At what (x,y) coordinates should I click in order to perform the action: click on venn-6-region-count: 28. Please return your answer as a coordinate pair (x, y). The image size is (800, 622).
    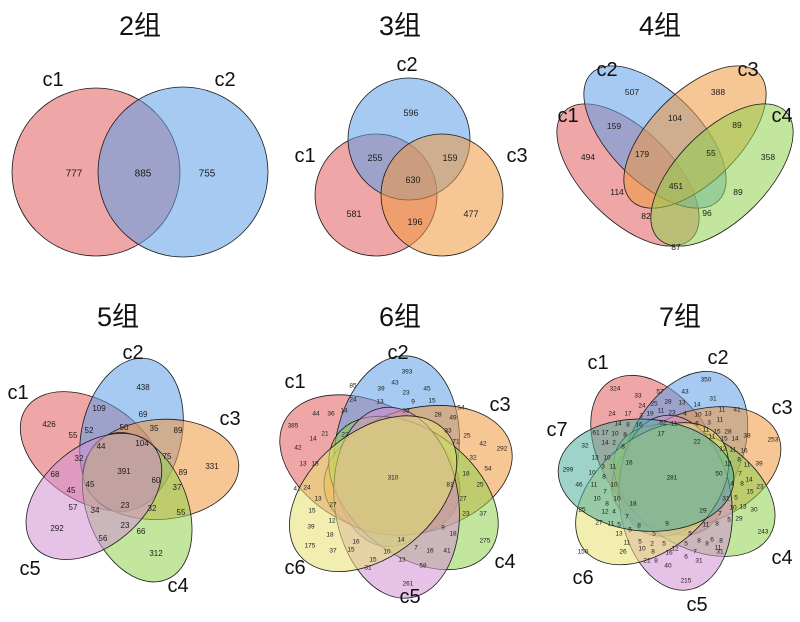
    Looking at the image, I should click on (438, 414).